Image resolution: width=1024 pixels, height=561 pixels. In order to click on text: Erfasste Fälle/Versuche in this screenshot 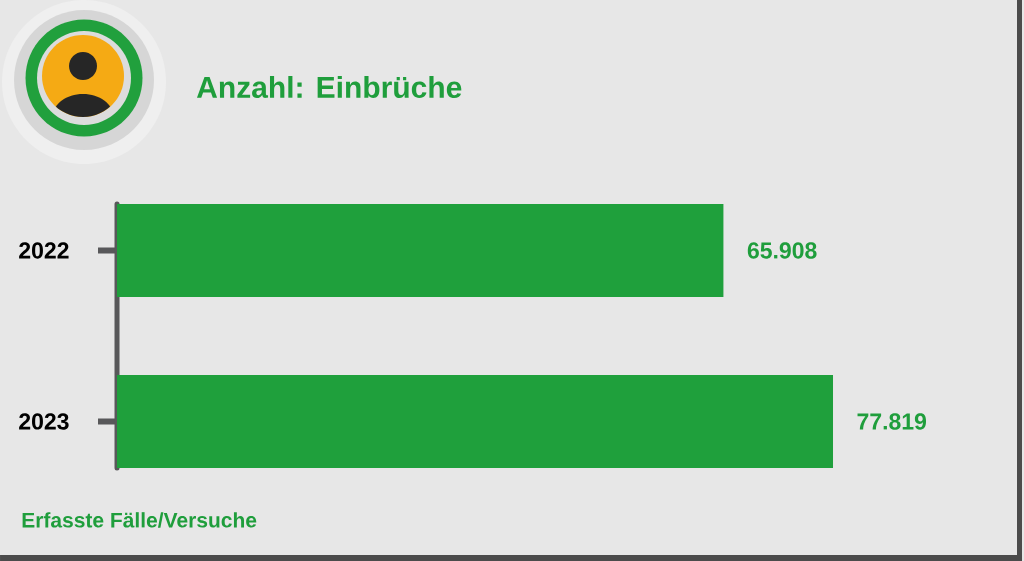, I will do `click(139, 520)`.